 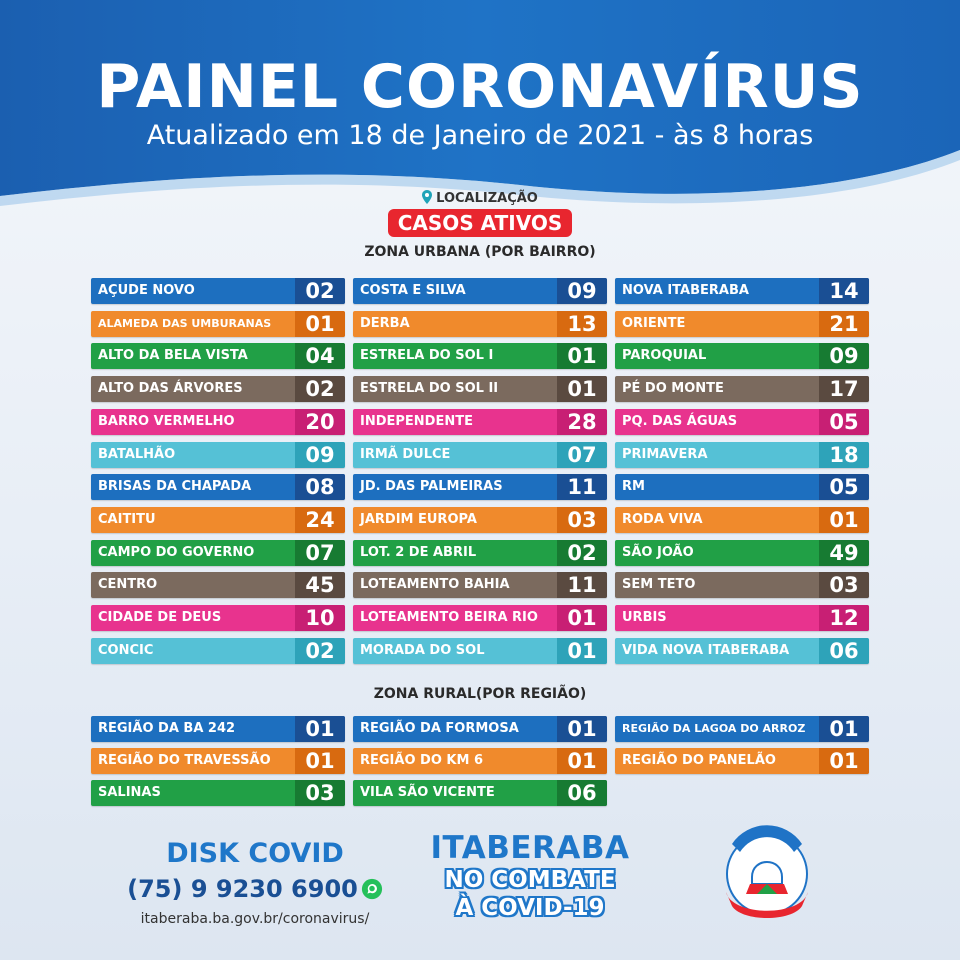 What do you see at coordinates (742, 356) in the screenshot?
I see `case-row: PAROQUIAL 09` at bounding box center [742, 356].